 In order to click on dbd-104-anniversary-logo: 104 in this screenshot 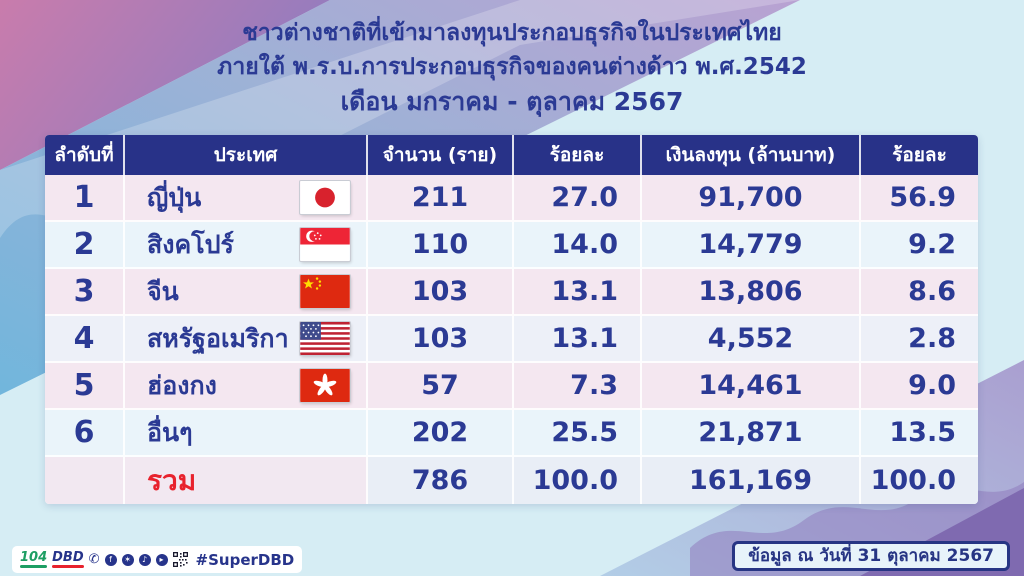, I will do `click(34, 559)`.